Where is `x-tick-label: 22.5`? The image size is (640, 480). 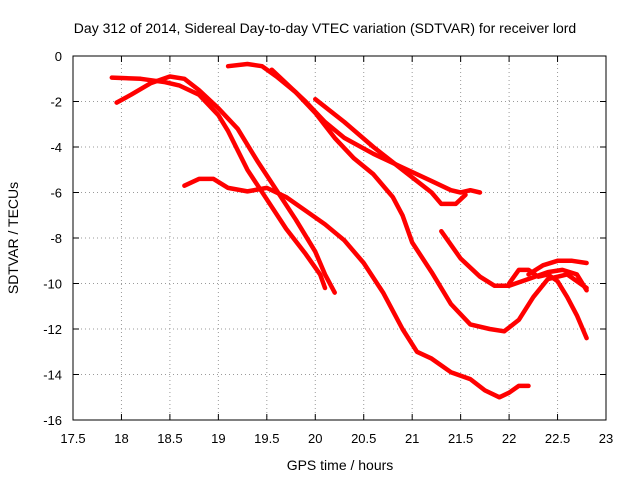
x-tick-label: 22.5 is located at coordinates (557, 438).